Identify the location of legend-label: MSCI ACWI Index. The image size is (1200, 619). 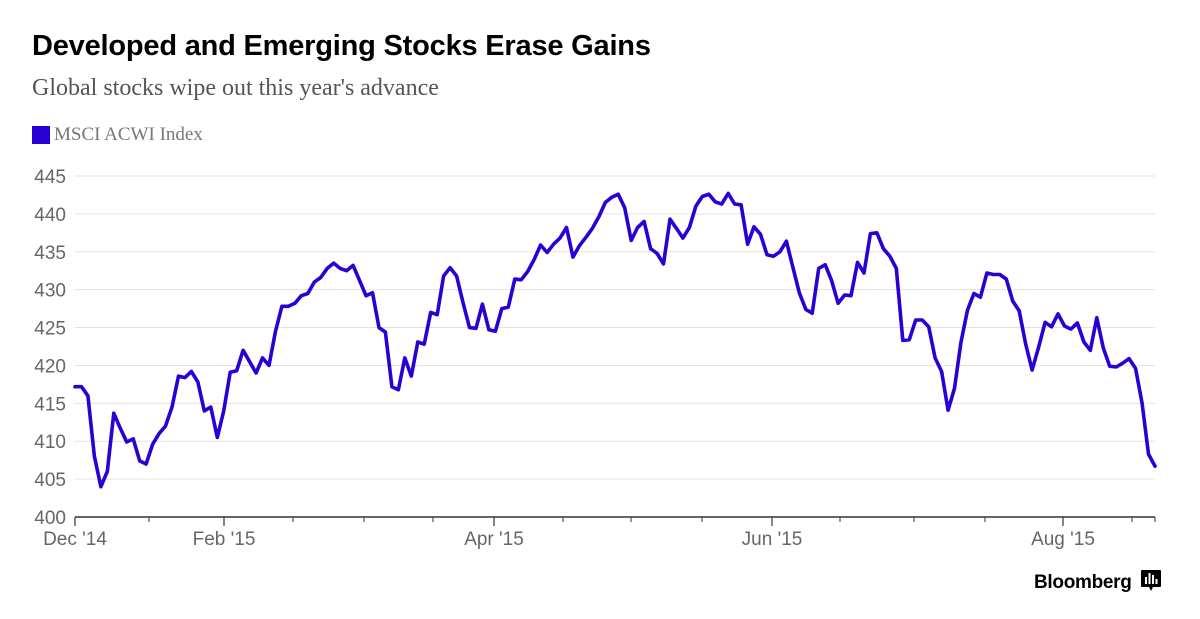
(128, 134).